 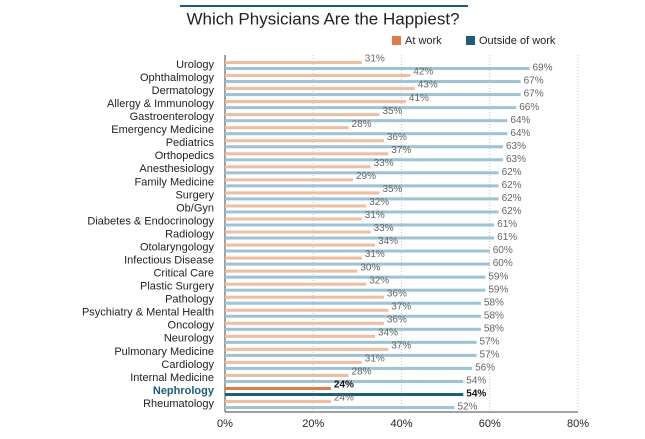 I want to click on value-label: 63%, so click(x=516, y=159).